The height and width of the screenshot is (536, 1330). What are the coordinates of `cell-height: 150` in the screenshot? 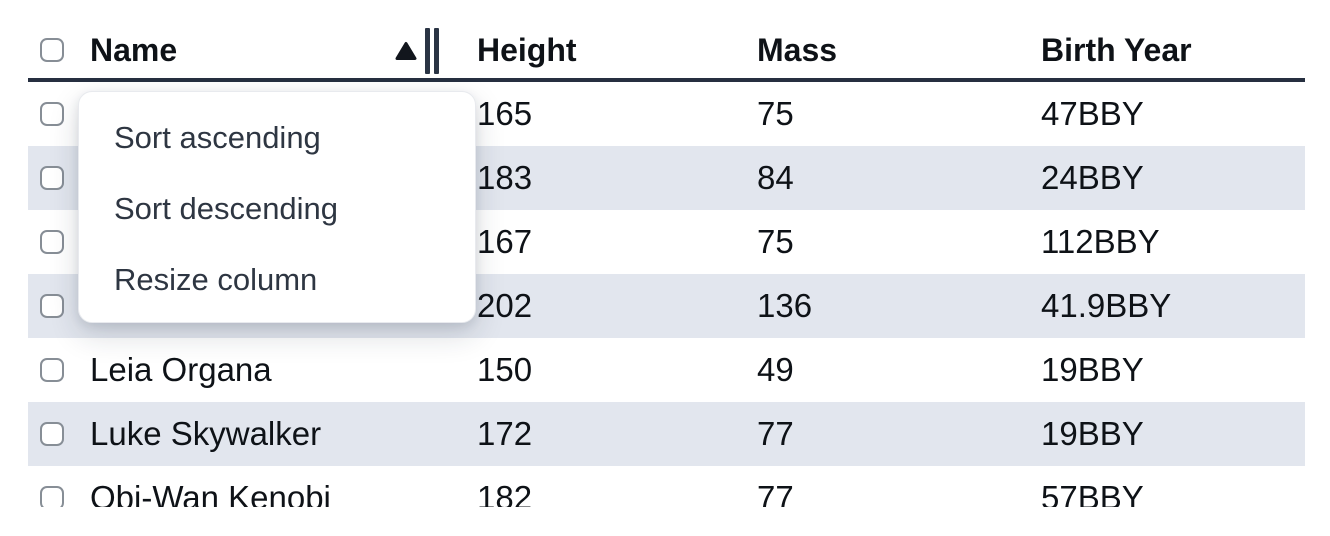 It's located at (505, 369).